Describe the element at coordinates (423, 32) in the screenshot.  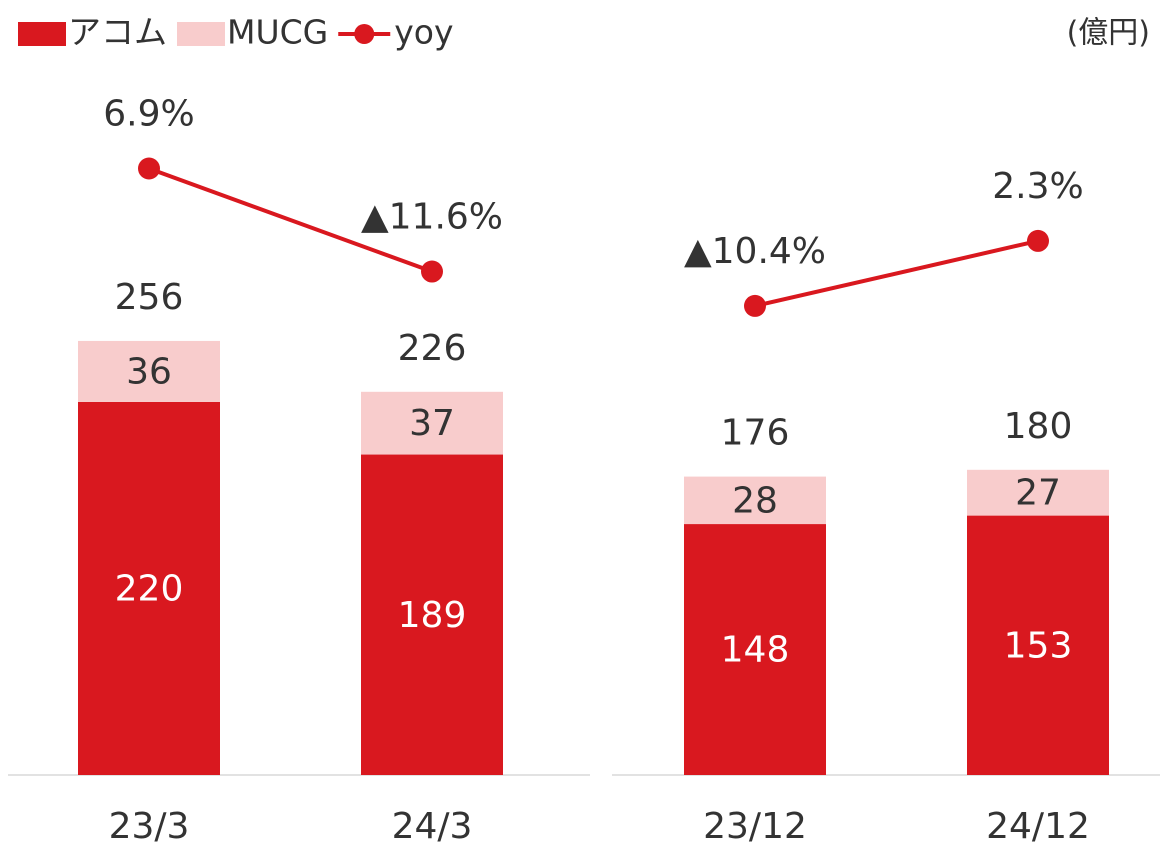
I see `legend-label: yoy` at that location.